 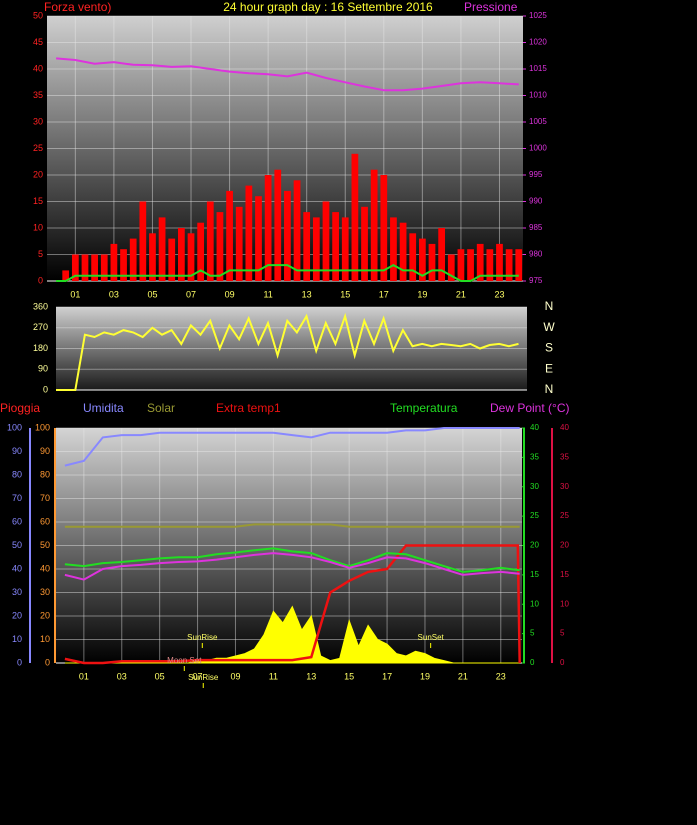 I want to click on legend-label: Solar, so click(x=161, y=408).